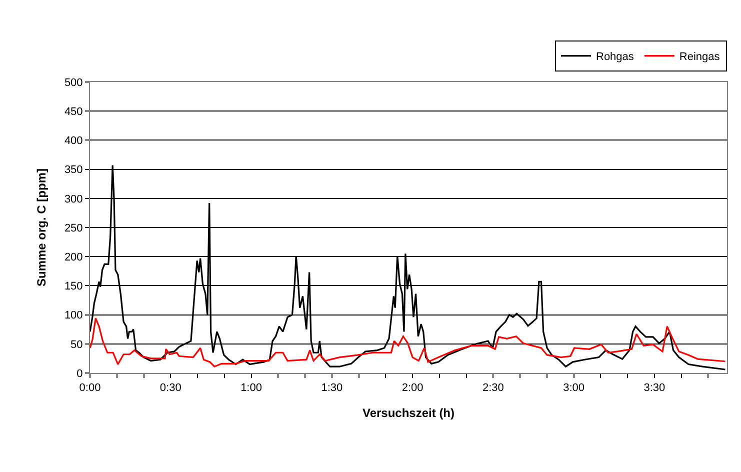 The height and width of the screenshot is (472, 741). Describe the element at coordinates (171, 388) in the screenshot. I see `x-tick-label: 0:30` at that location.